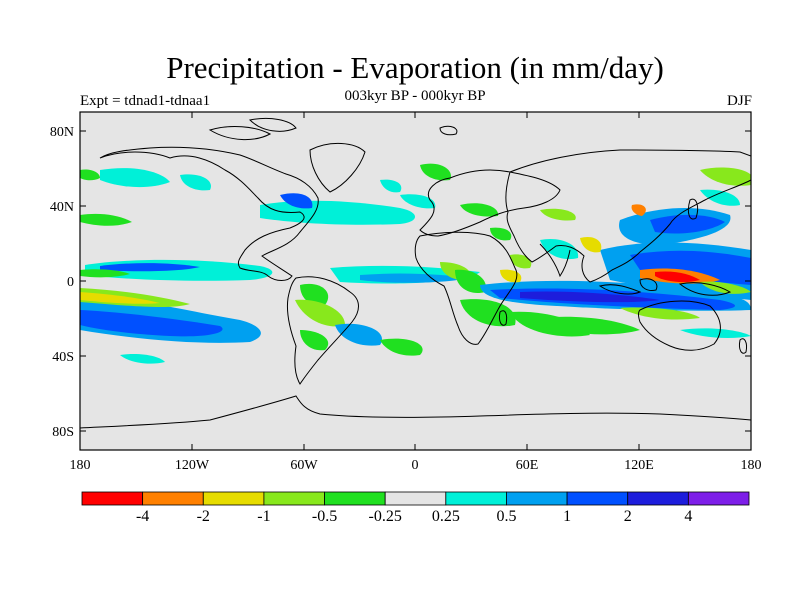 The width and height of the screenshot is (800, 600). Describe the element at coordinates (739, 101) in the screenshot. I see `season-label: DJF` at that location.